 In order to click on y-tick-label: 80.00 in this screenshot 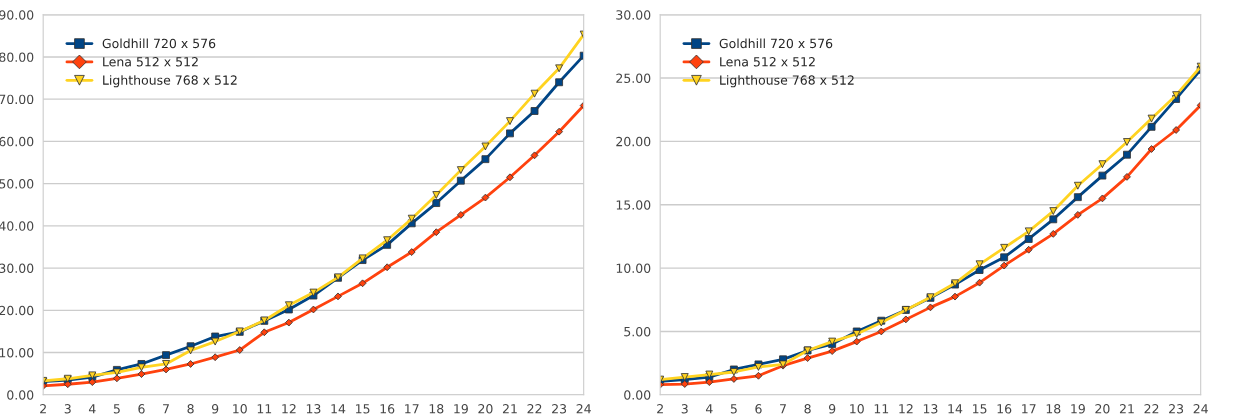, I will do `click(17, 57)`.